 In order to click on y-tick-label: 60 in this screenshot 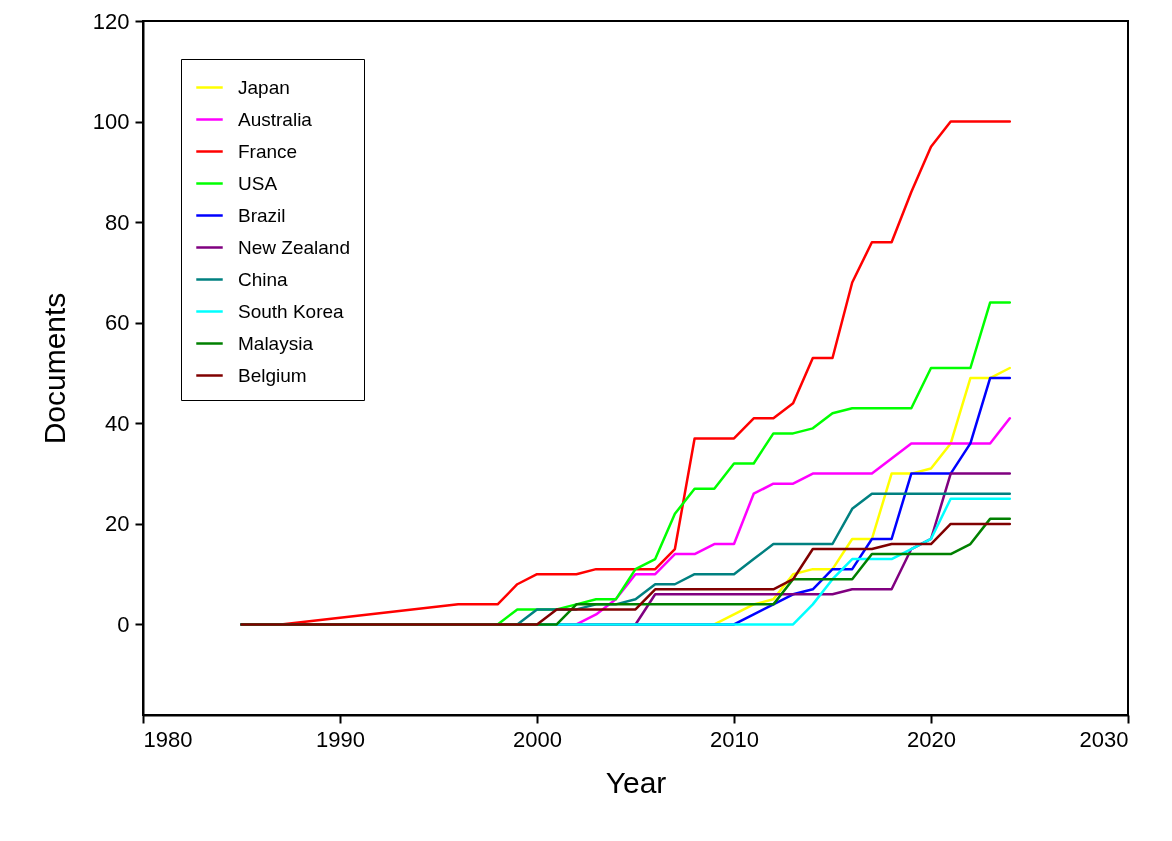, I will do `click(117, 323)`.